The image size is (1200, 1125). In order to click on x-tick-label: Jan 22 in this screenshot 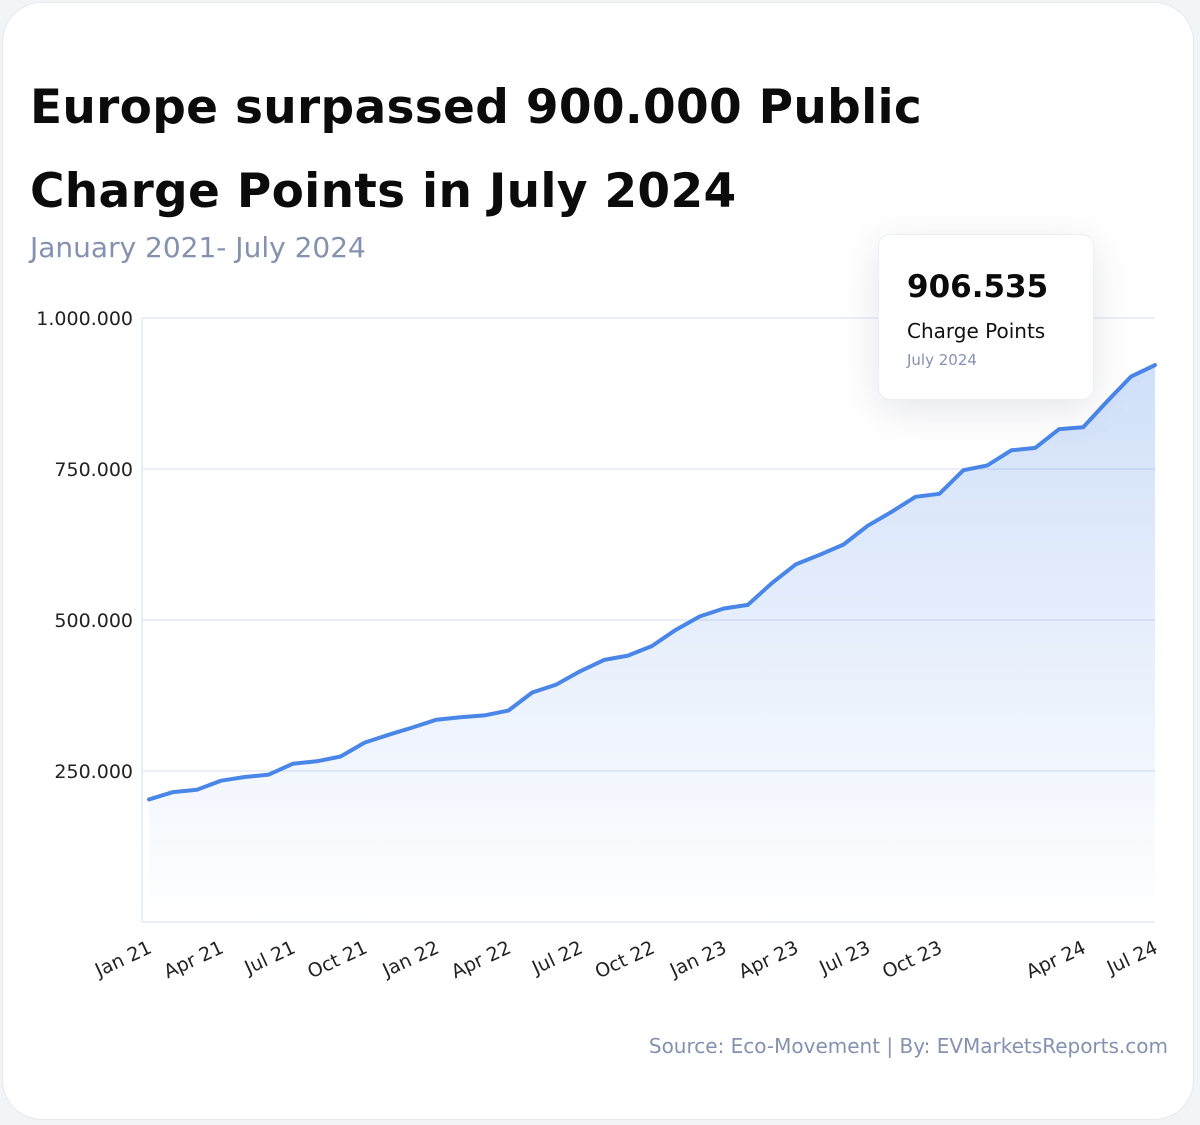, I will do `click(410, 960)`.